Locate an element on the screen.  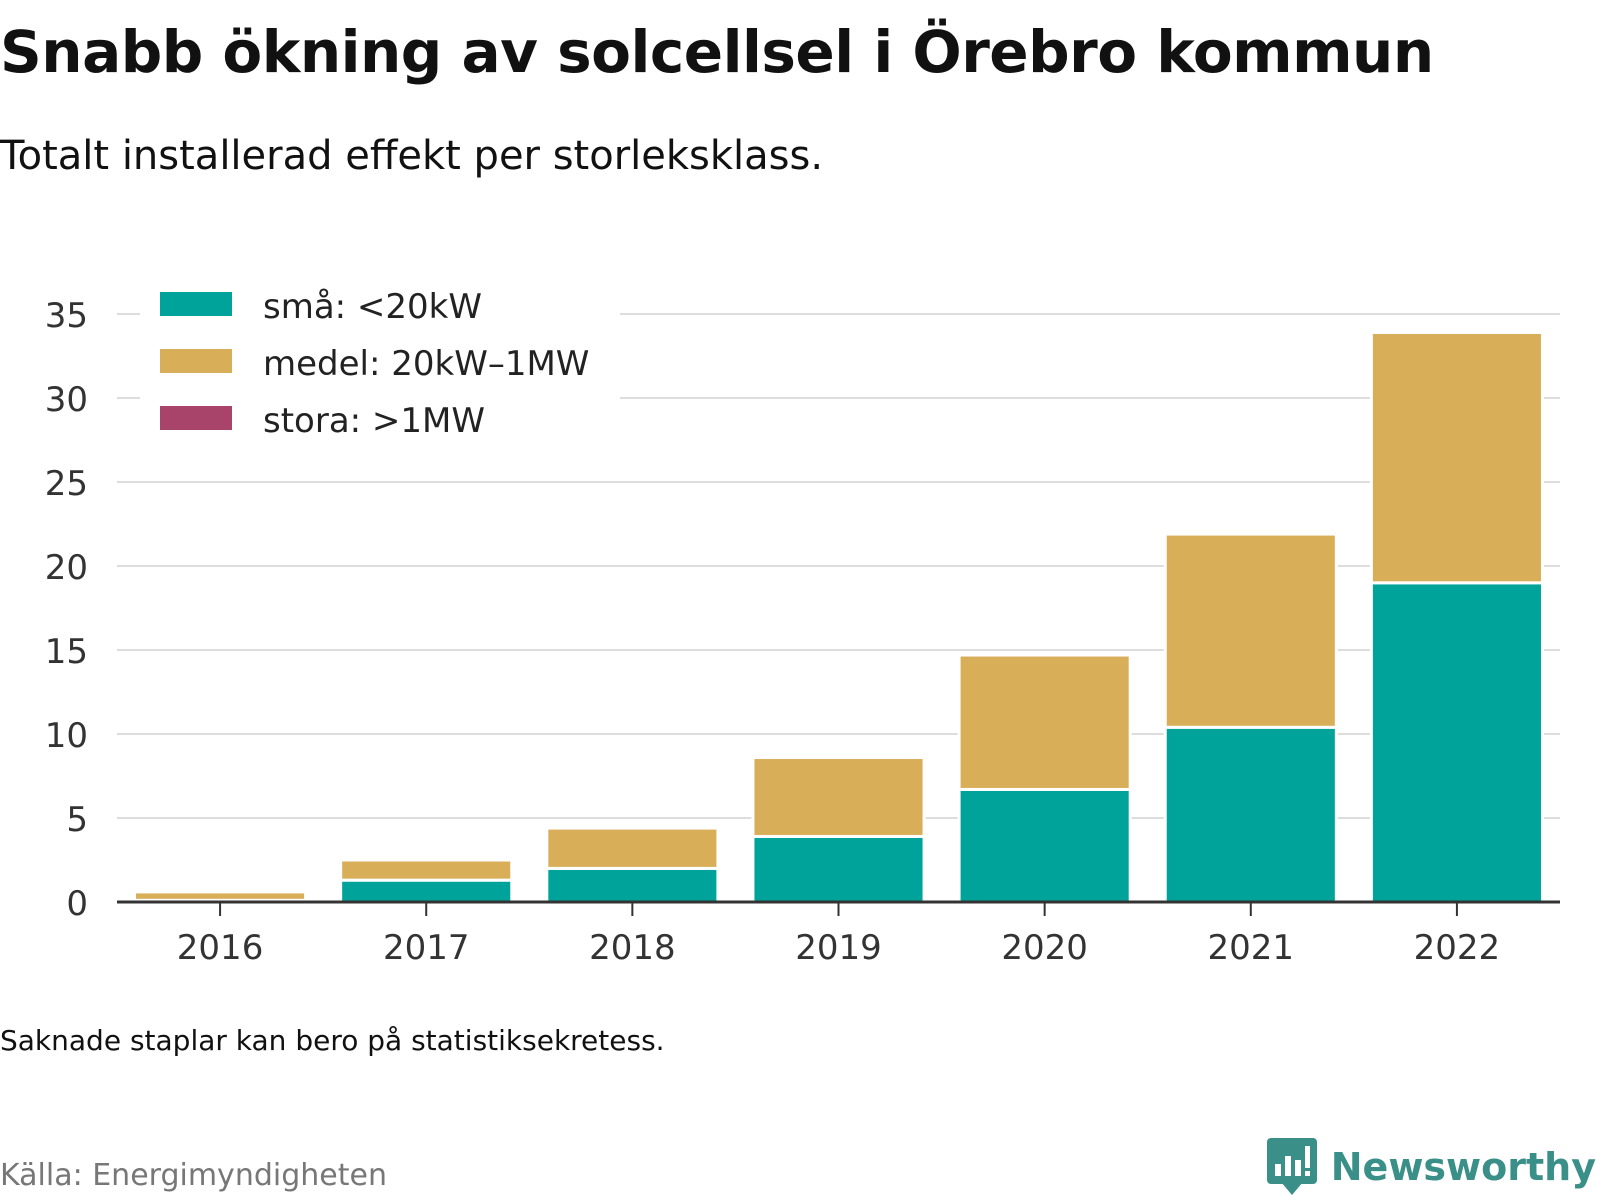
y-tick-label: 10 is located at coordinates (66, 736).